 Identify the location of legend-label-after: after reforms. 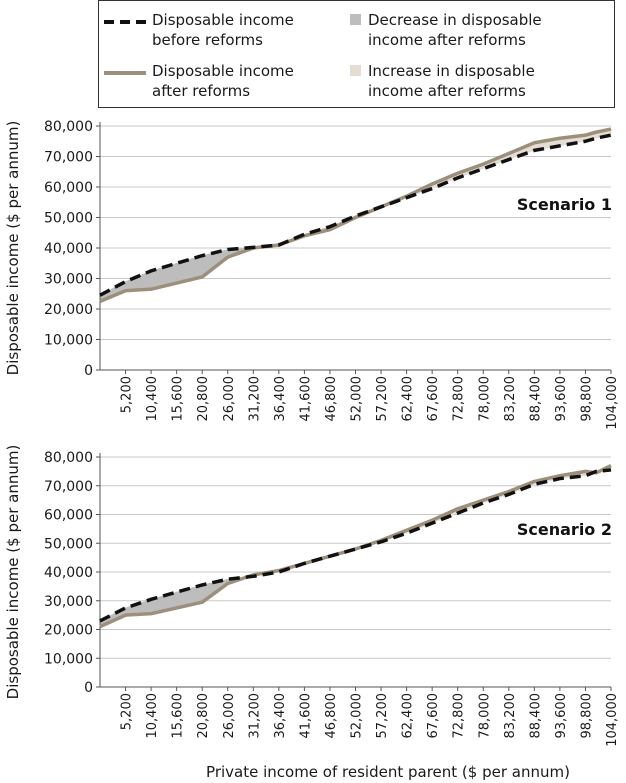
(201, 91).